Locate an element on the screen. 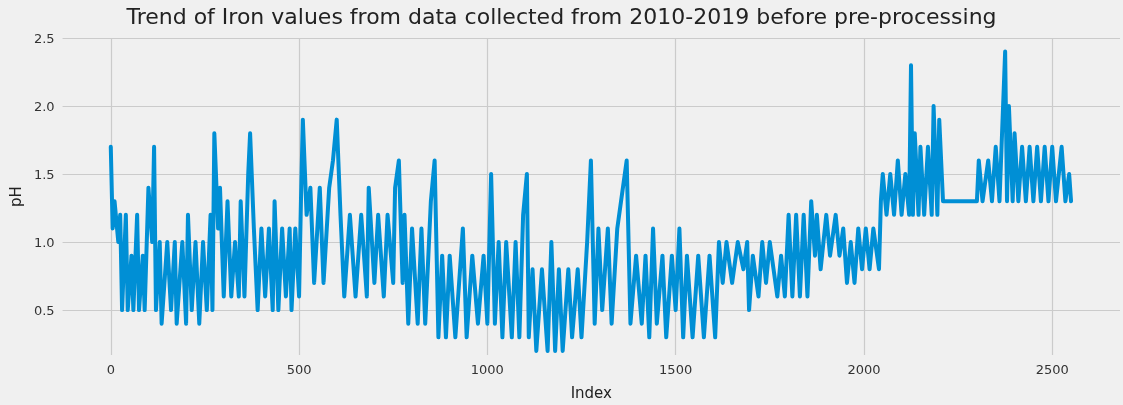 The height and width of the screenshot is (405, 1123). chart-title: Trend of Iron values from data collected from 2010-2019 before pre-processing is located at coordinates (561, 16).